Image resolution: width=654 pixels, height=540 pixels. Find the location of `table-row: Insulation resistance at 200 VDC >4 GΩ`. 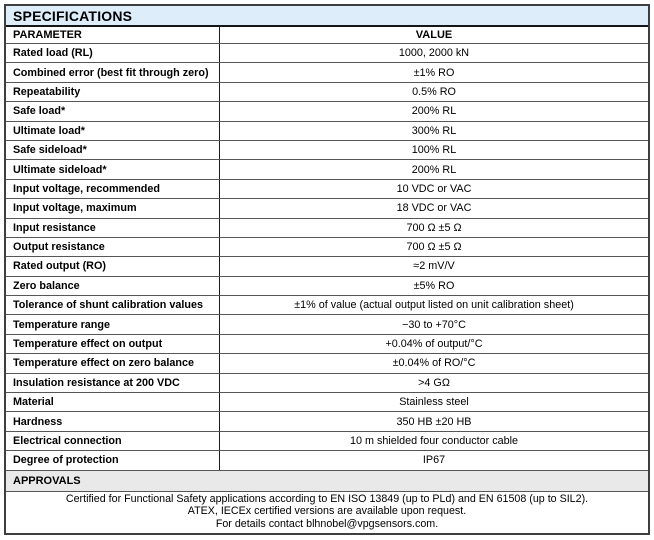

table-row: Insulation resistance at 200 VDC >4 GΩ is located at coordinates (327, 382).